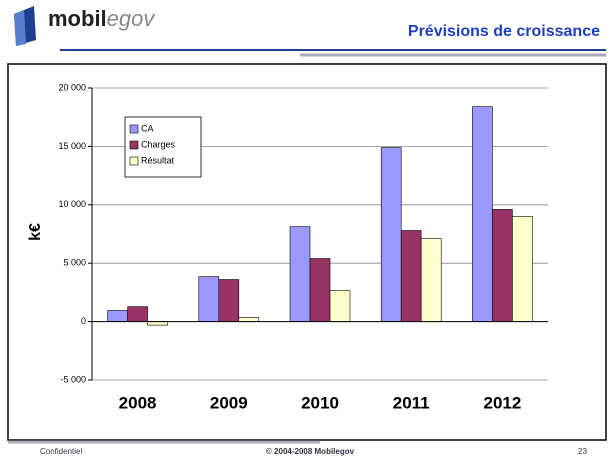 The height and width of the screenshot is (460, 610). Describe the element at coordinates (147, 128) in the screenshot. I see `legend-label: CA` at that location.